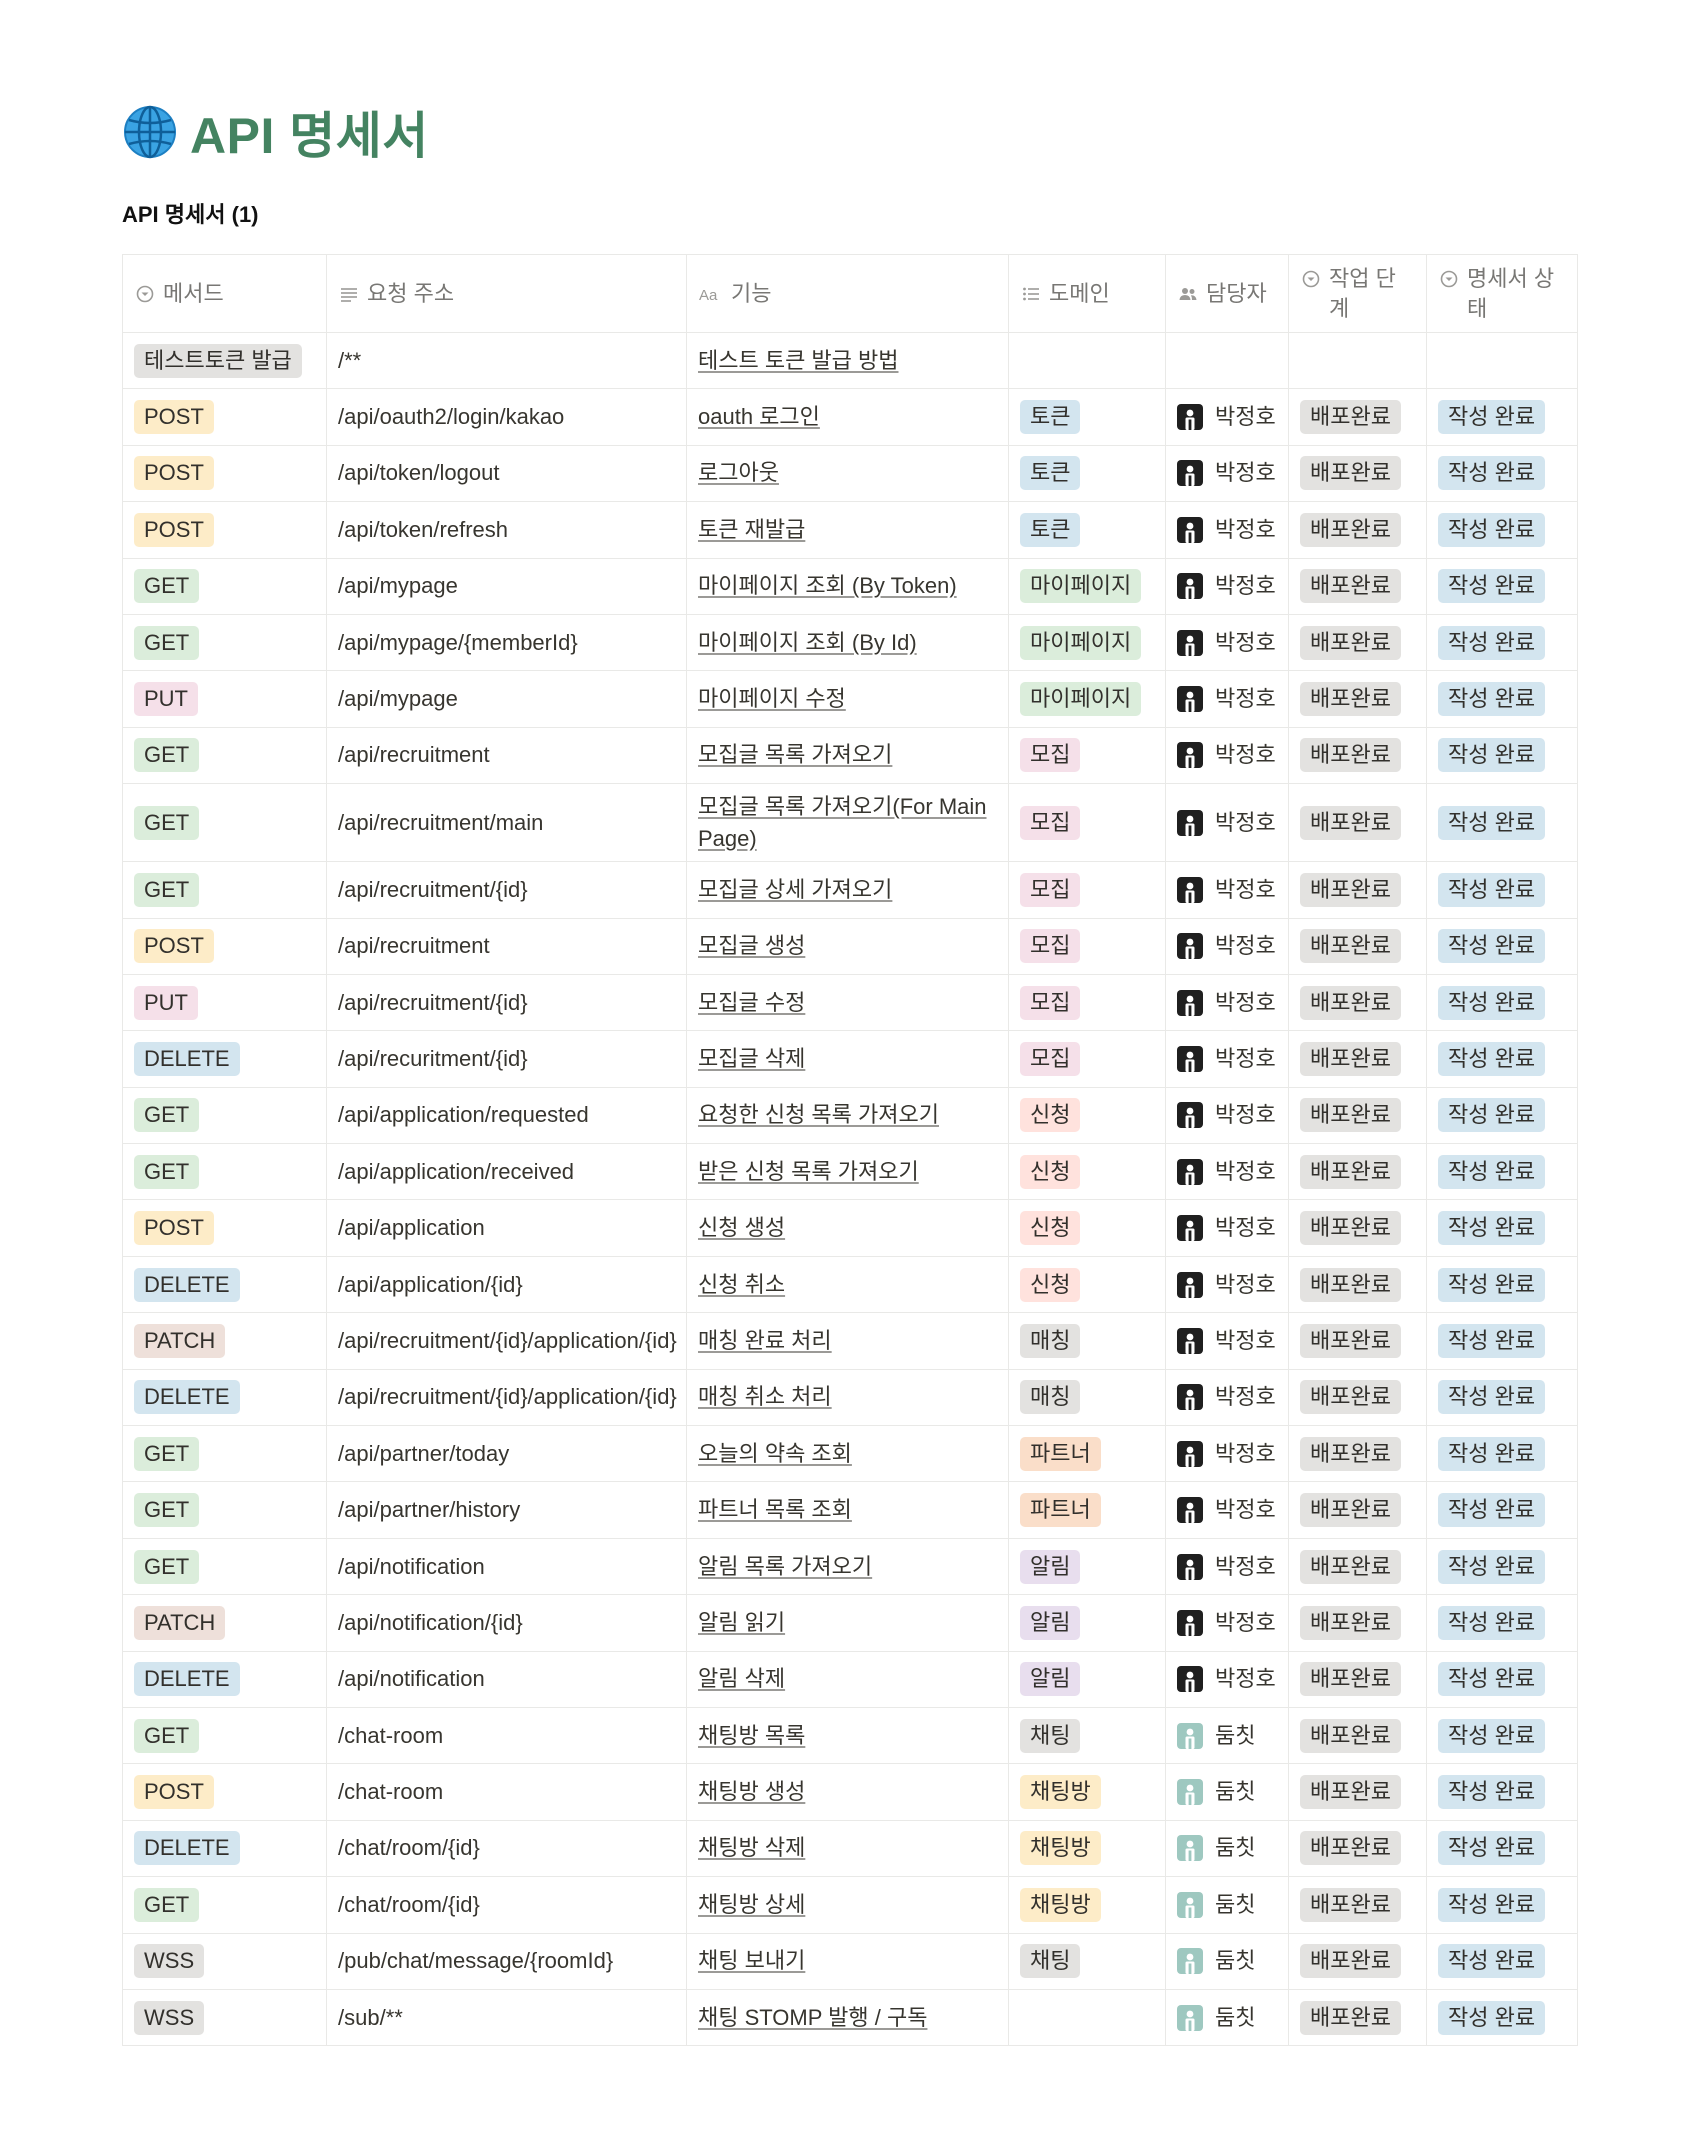 The height and width of the screenshot is (2133, 1681). Describe the element at coordinates (751, 1791) in the screenshot. I see `feature-link: 채팅방 생성` at that location.